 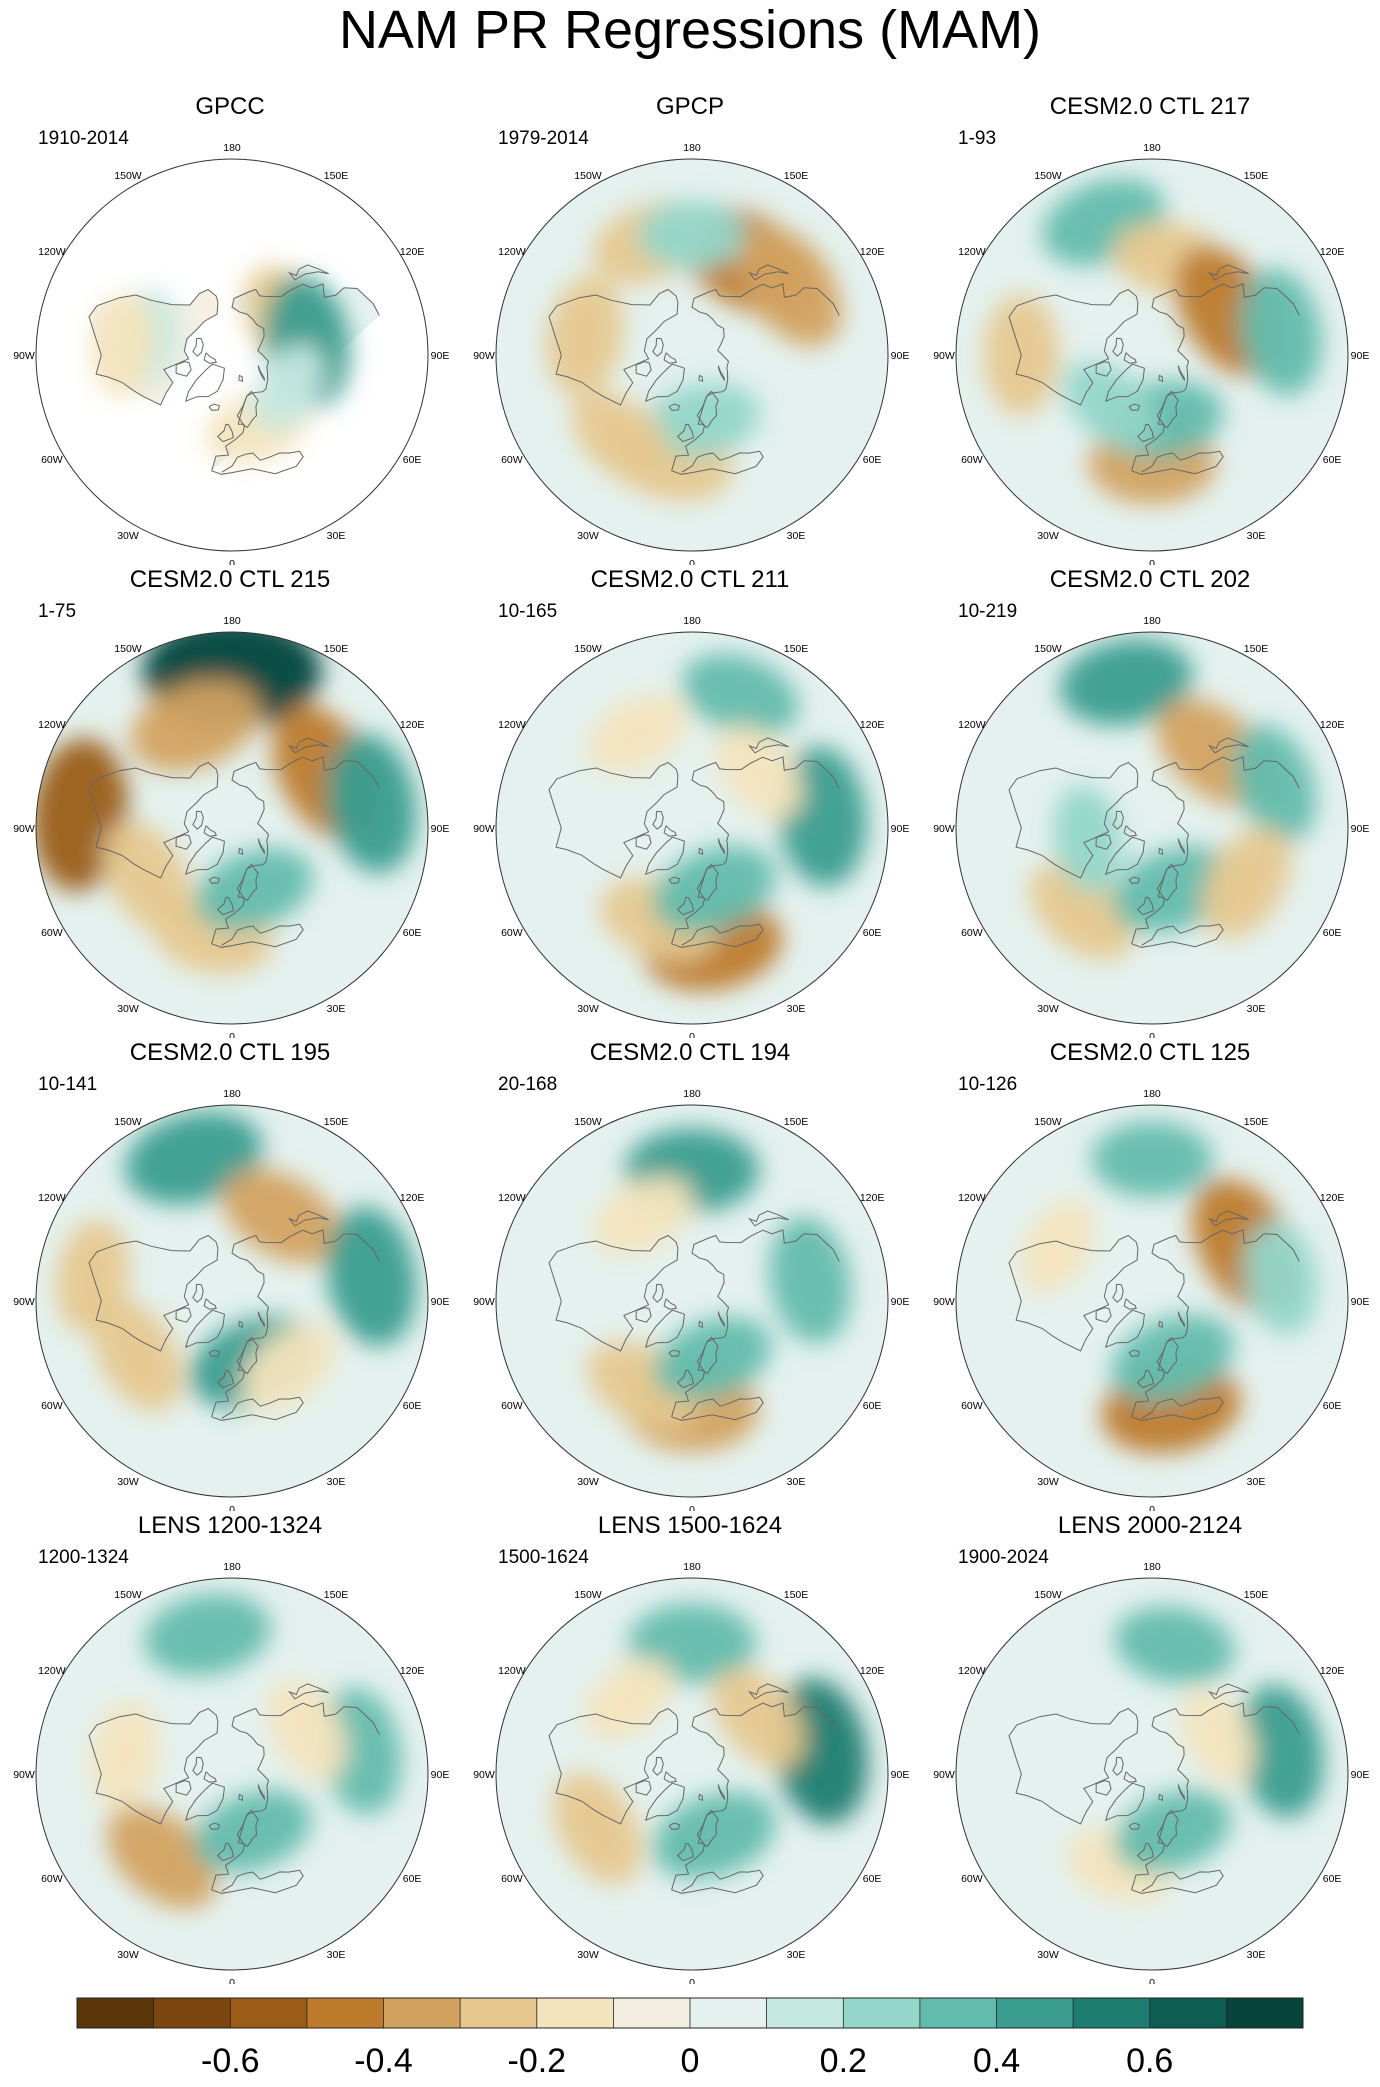 I want to click on panel-years: 10-141, so click(x=68, y=1084).